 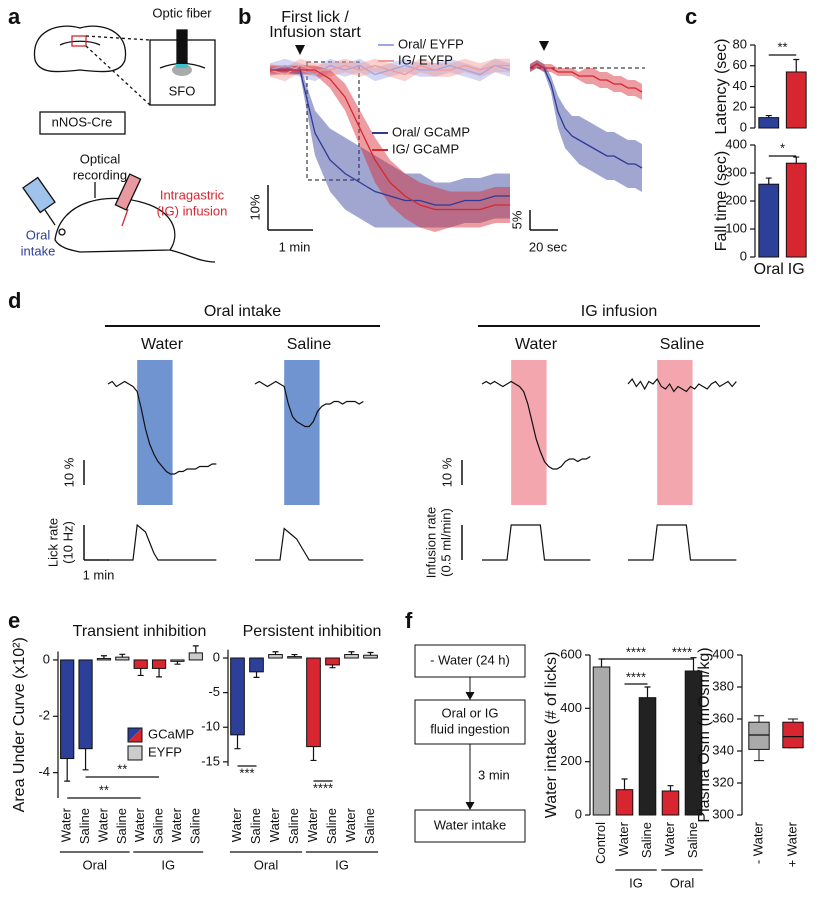 What do you see at coordinates (79, 41) in the screenshot?
I see `sfo-box` at bounding box center [79, 41].